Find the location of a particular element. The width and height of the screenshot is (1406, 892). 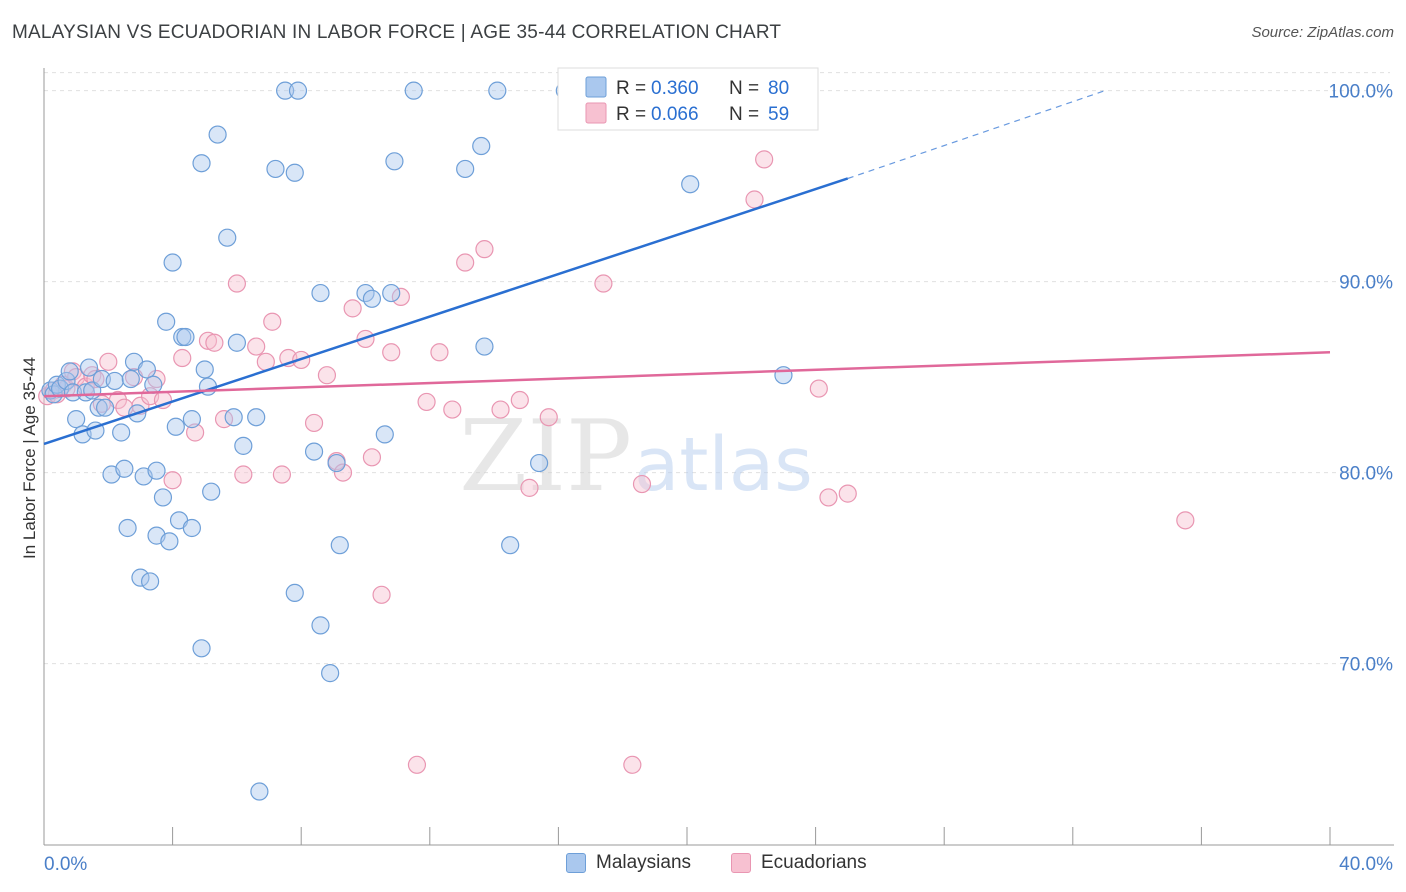

y-tick-label: 100.0% is located at coordinates (1361, 92).